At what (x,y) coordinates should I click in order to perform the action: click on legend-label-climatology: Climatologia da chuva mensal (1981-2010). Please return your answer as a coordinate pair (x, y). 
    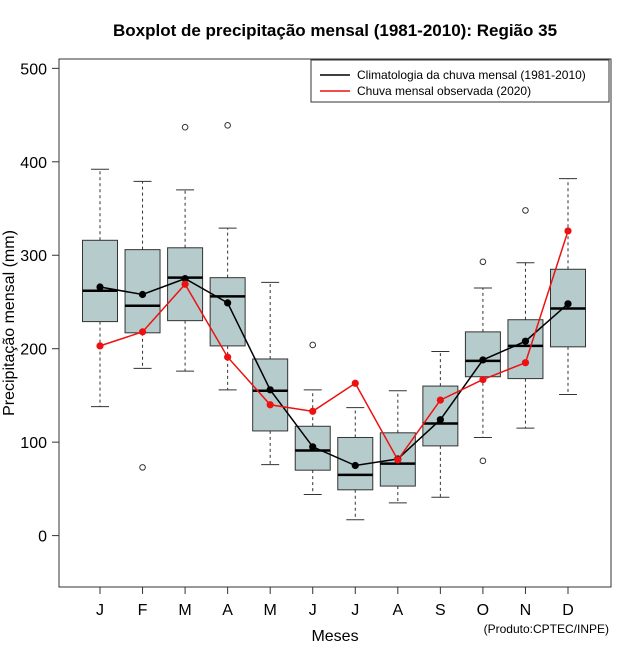
    Looking at the image, I should click on (471, 75).